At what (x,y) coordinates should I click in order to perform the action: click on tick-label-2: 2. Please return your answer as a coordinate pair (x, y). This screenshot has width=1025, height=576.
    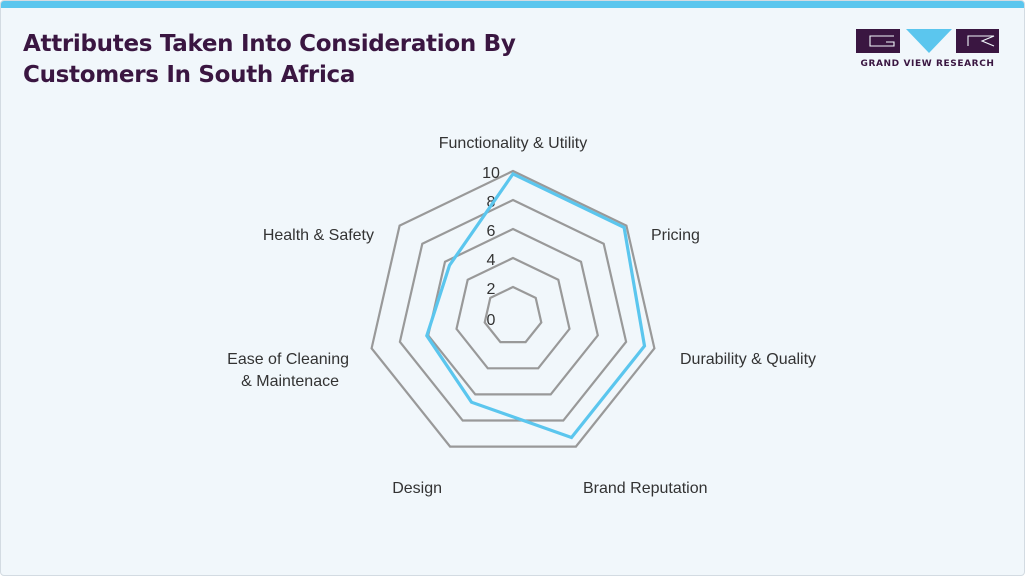
    Looking at the image, I should click on (491, 289).